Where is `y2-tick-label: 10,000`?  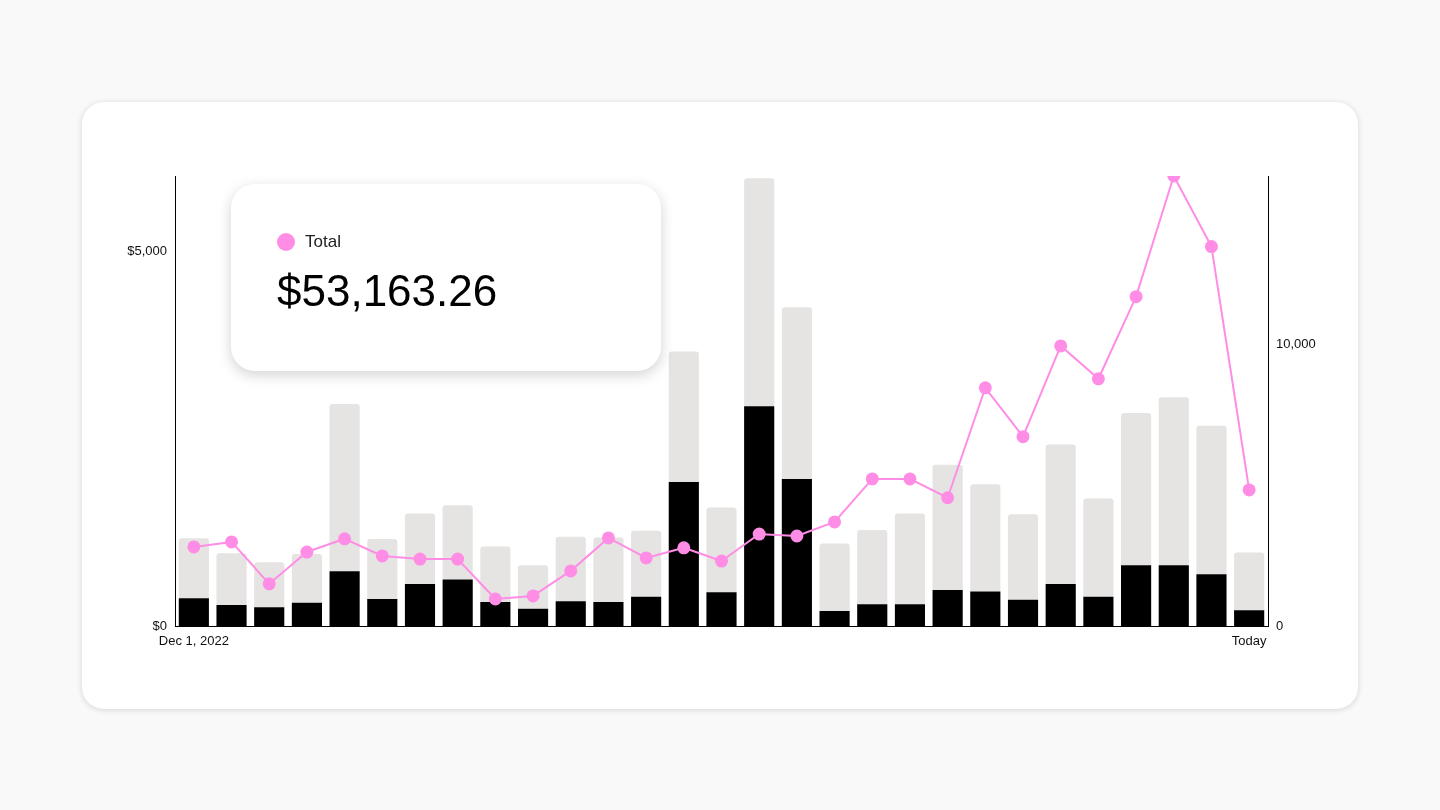 y2-tick-label: 10,000 is located at coordinates (1296, 344).